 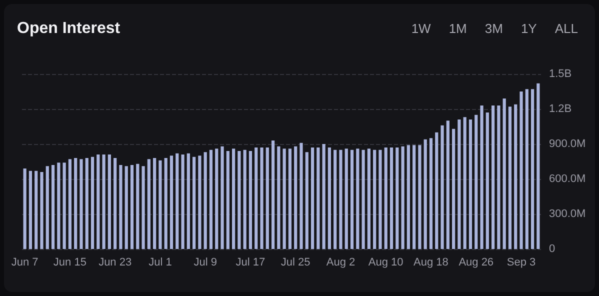 I want to click on chart-title: Open Interest, so click(x=68, y=29).